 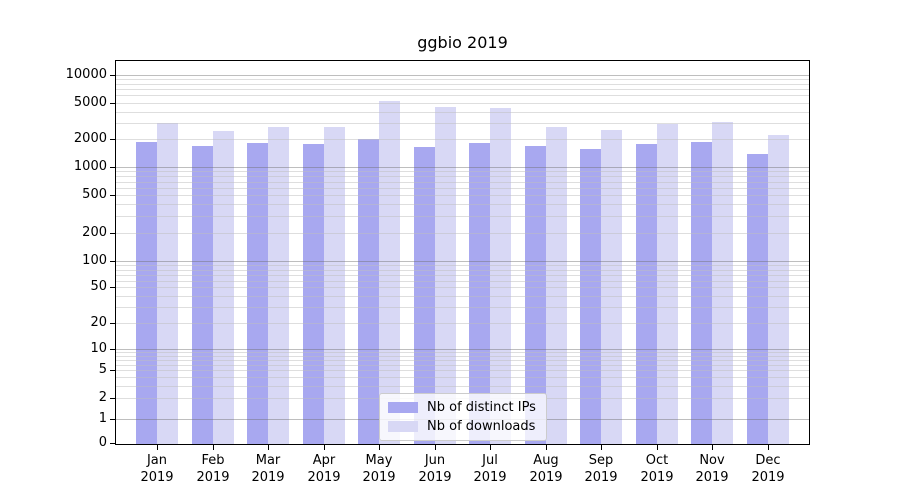 I want to click on bar-apr-distinct-ips, so click(x=313, y=293).